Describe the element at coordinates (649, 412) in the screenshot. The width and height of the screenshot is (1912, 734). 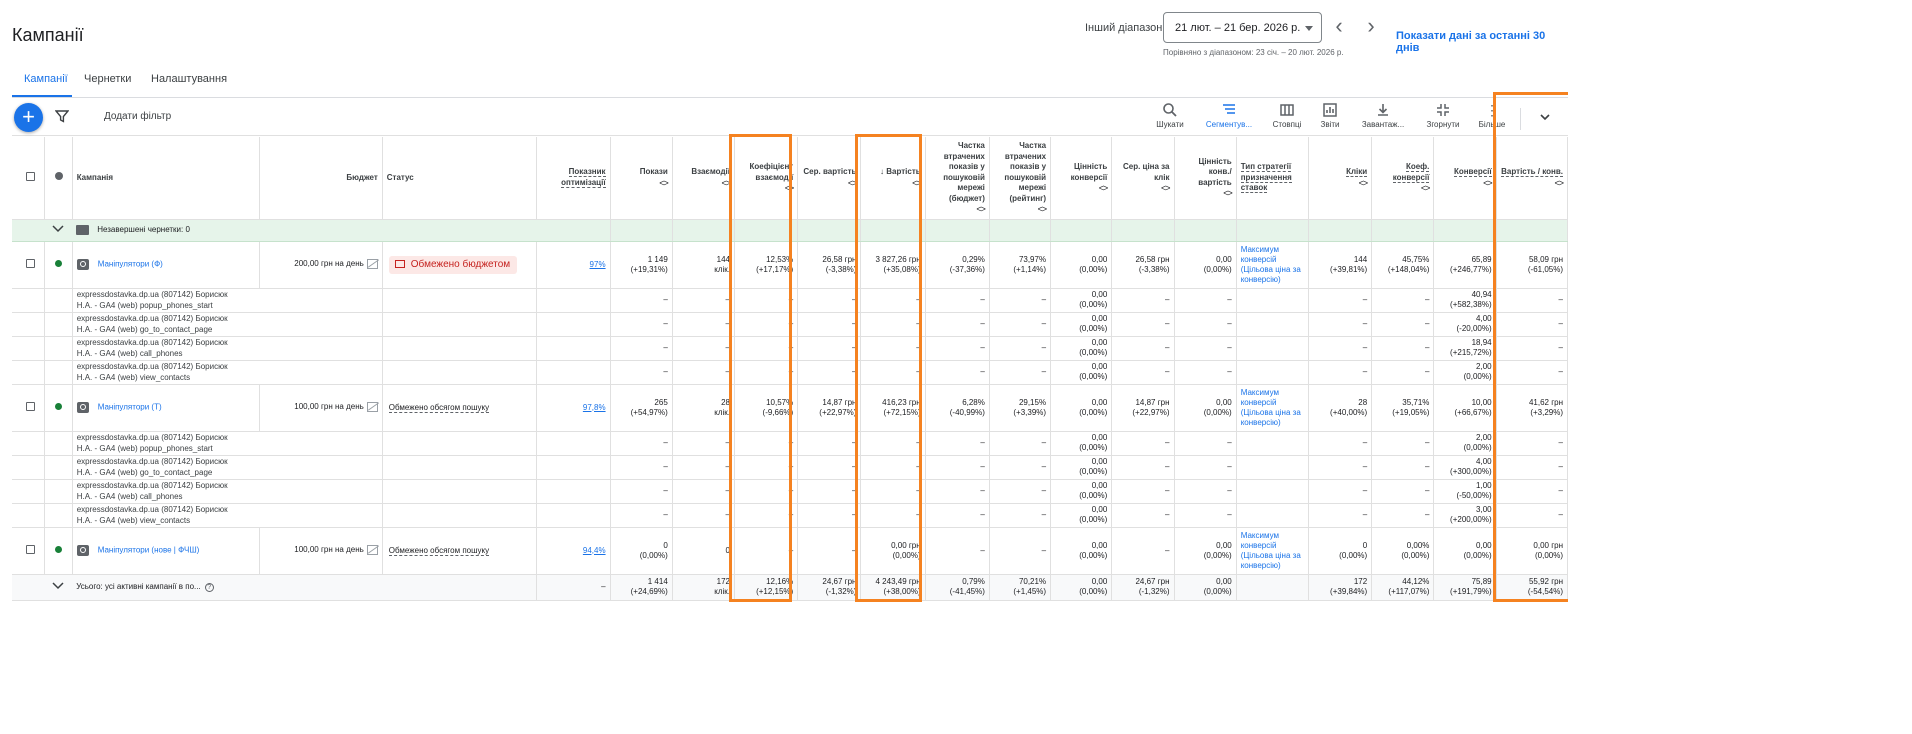
I see `impressions-change: (+54,97%)` at that location.